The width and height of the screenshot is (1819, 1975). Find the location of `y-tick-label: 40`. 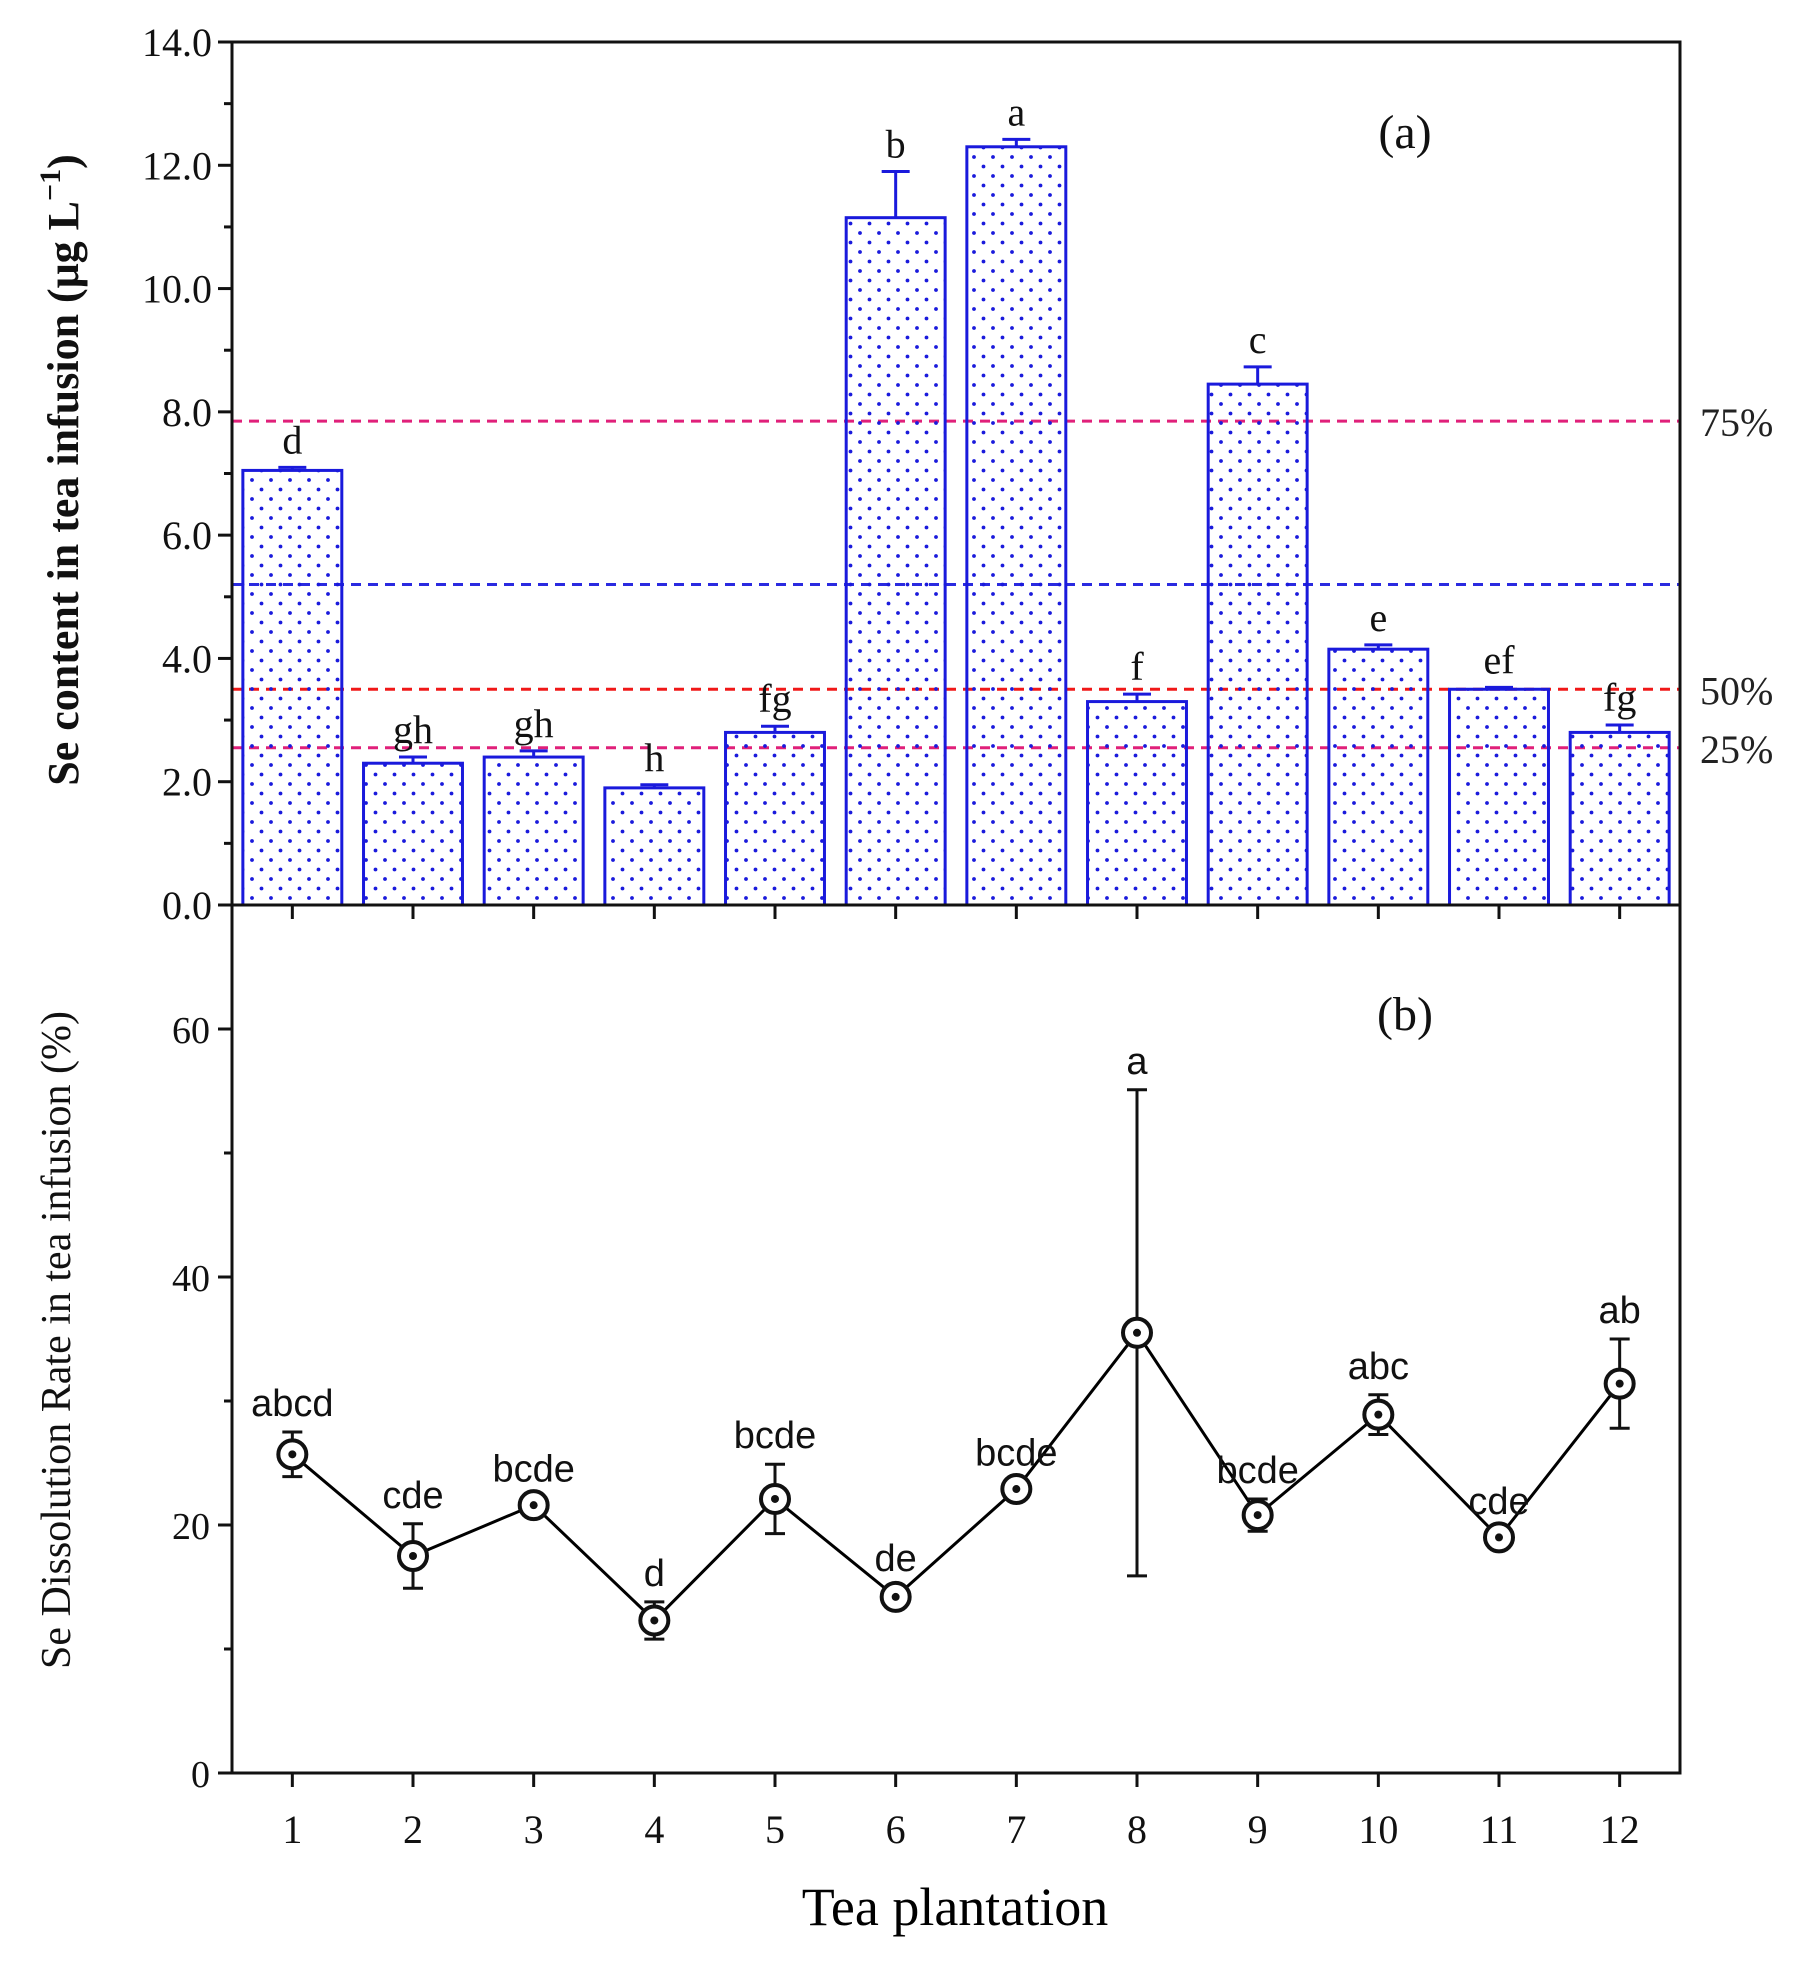

y-tick-label: 40 is located at coordinates (191, 1279).